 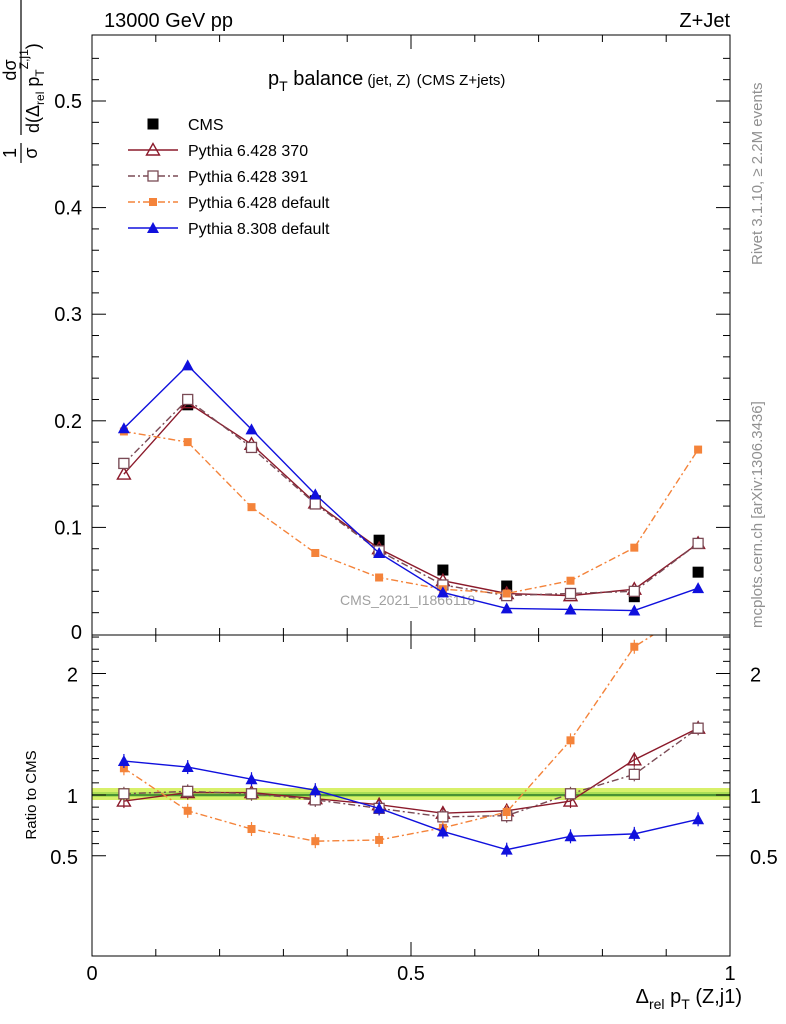 I want to click on y-axis-title-frac-1: 1, so click(x=10, y=153).